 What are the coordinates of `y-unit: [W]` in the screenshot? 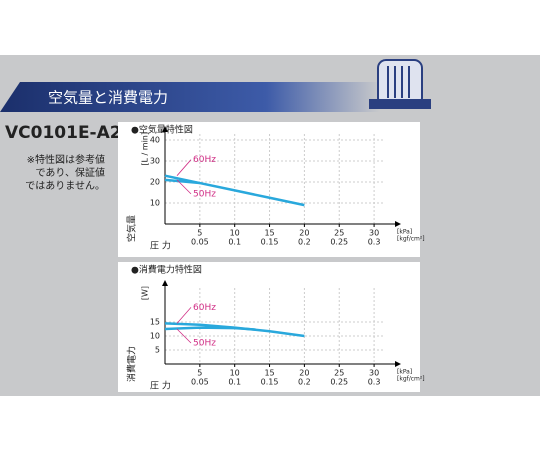 It's located at (145, 293).